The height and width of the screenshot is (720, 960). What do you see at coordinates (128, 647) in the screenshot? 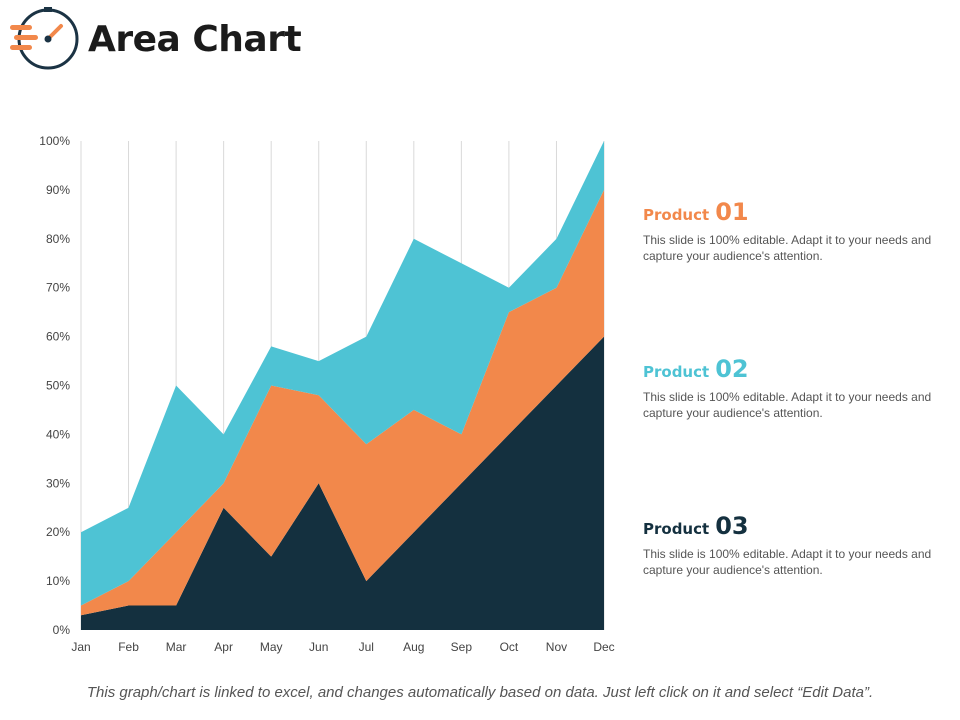
I see `x-tick-label-feb: Feb` at bounding box center [128, 647].